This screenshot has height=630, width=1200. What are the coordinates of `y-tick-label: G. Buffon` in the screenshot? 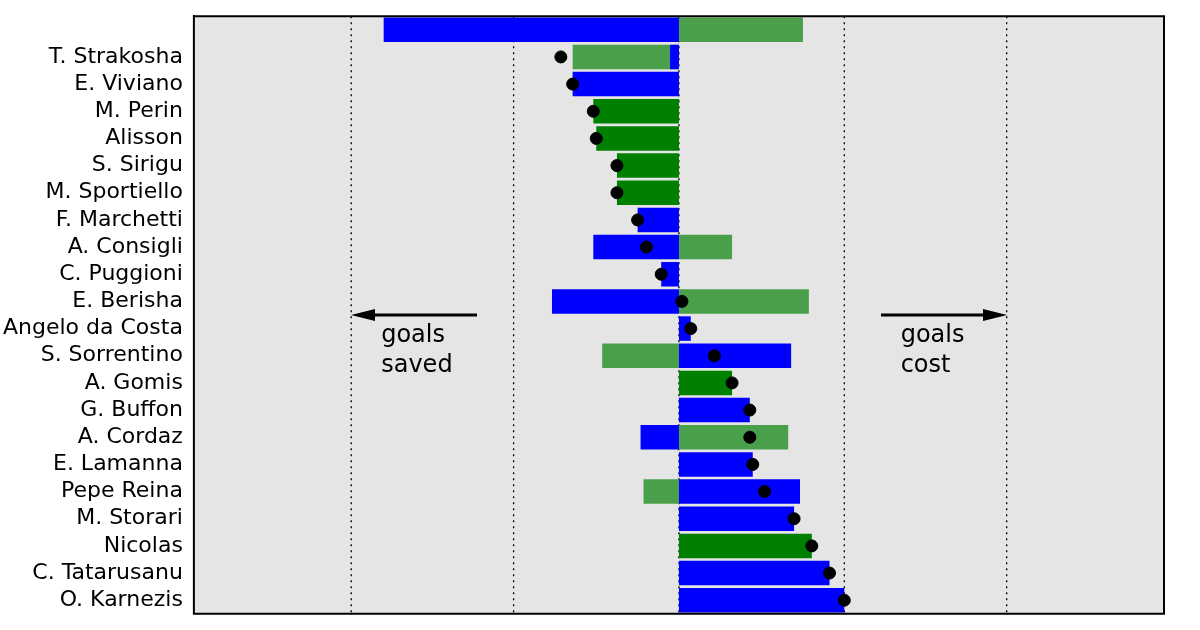 It's located at (131, 408).